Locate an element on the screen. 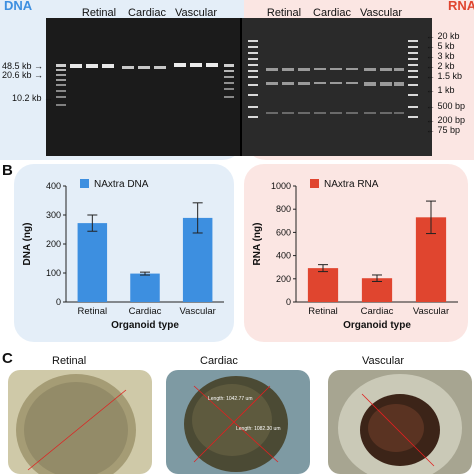 The image size is (474, 474). dna-group-label: Vascular is located at coordinates (196, 13).